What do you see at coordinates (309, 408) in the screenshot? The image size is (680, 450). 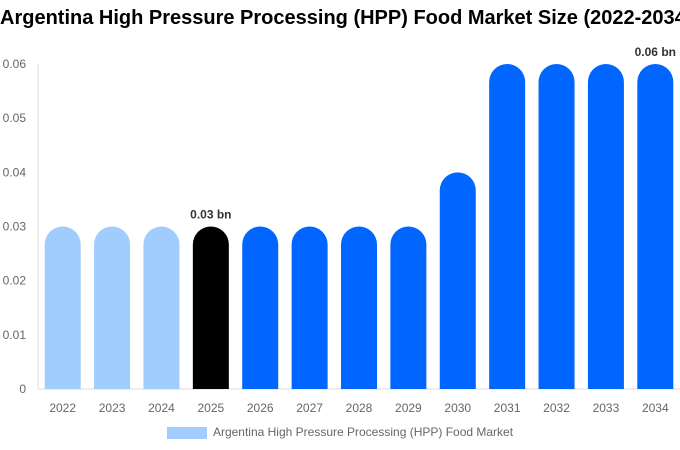 I see `x-tick-label: 2027` at bounding box center [309, 408].